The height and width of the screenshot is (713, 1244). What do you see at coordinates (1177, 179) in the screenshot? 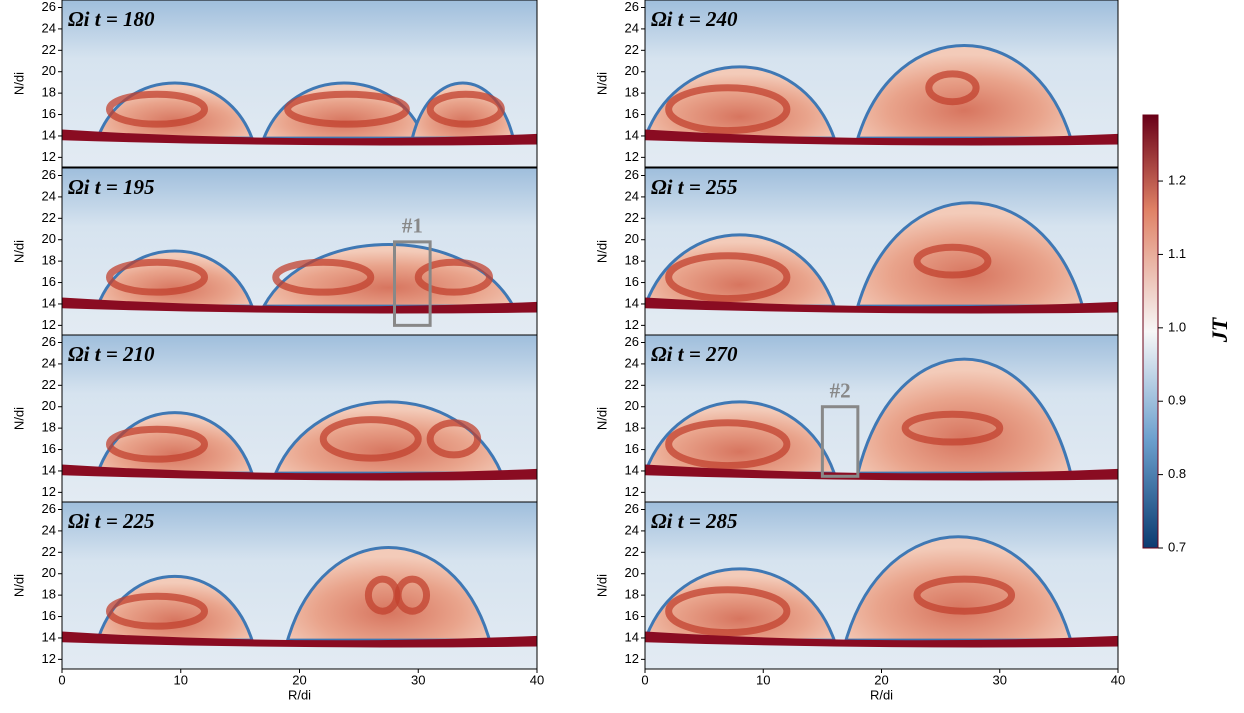
I see `colorbar-tick-label: 1.2` at bounding box center [1177, 179].